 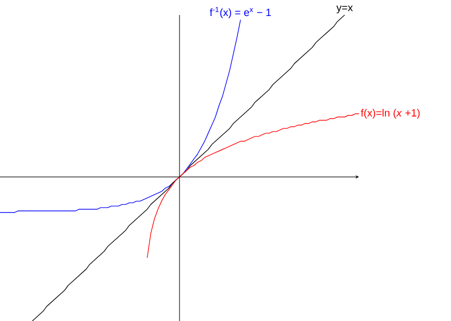 What do you see at coordinates (240, 12) in the screenshot?
I see `series-label: f$^{-1}$(x) = e$^{x}$ − 1` at bounding box center [240, 12].